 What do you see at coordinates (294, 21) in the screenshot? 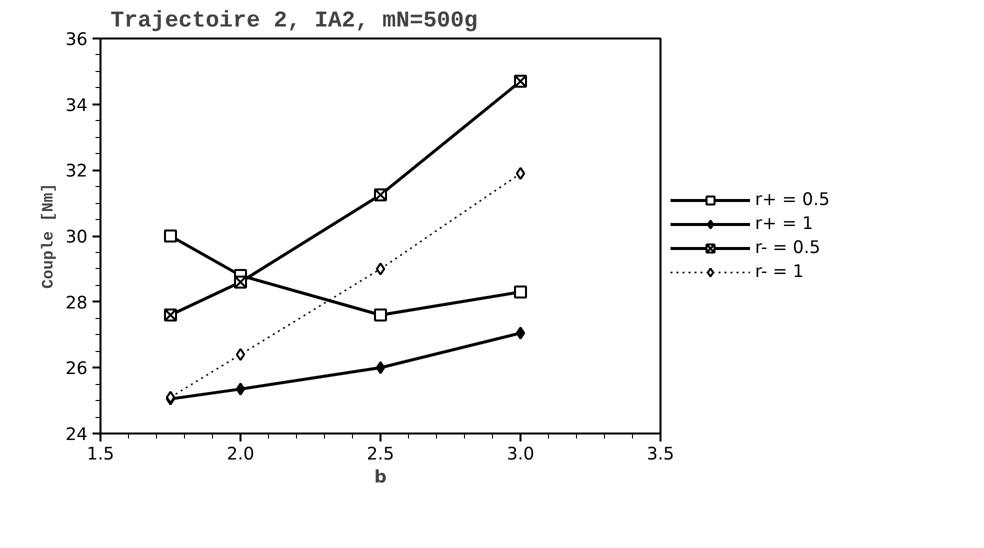
I see `chart-title: Trajectoire 2, IA2, mN=500g` at bounding box center [294, 21].